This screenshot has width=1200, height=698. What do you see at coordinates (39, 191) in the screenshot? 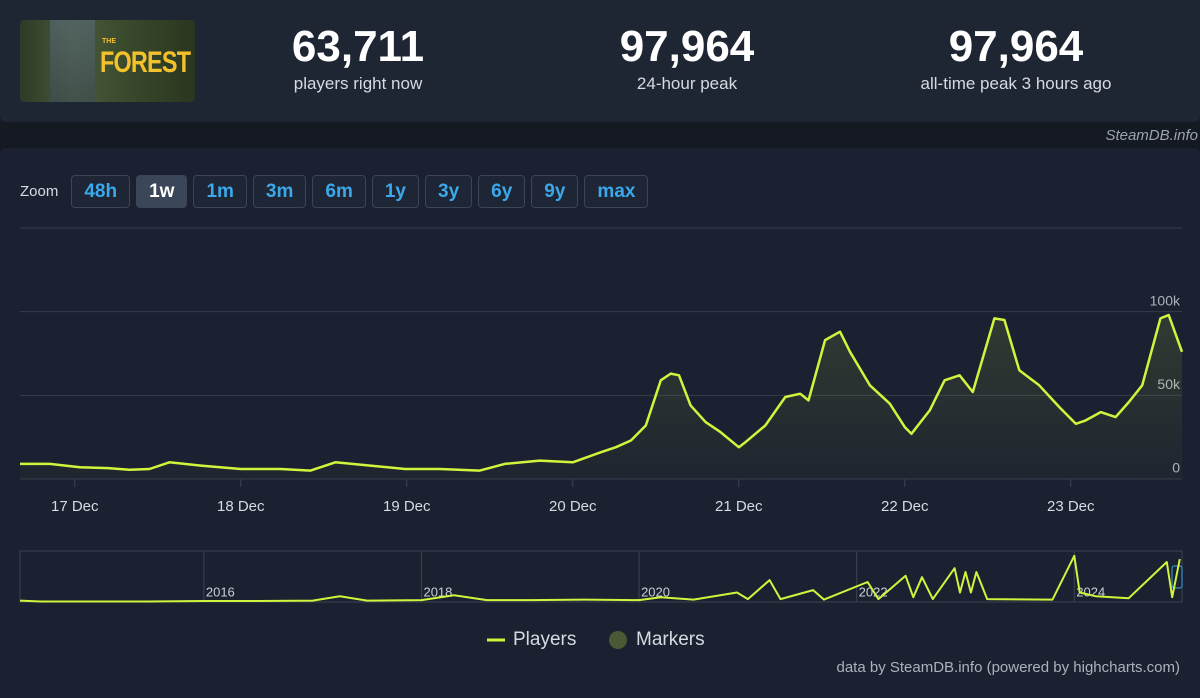
I see `zoom-label: Zoom` at bounding box center [39, 191].